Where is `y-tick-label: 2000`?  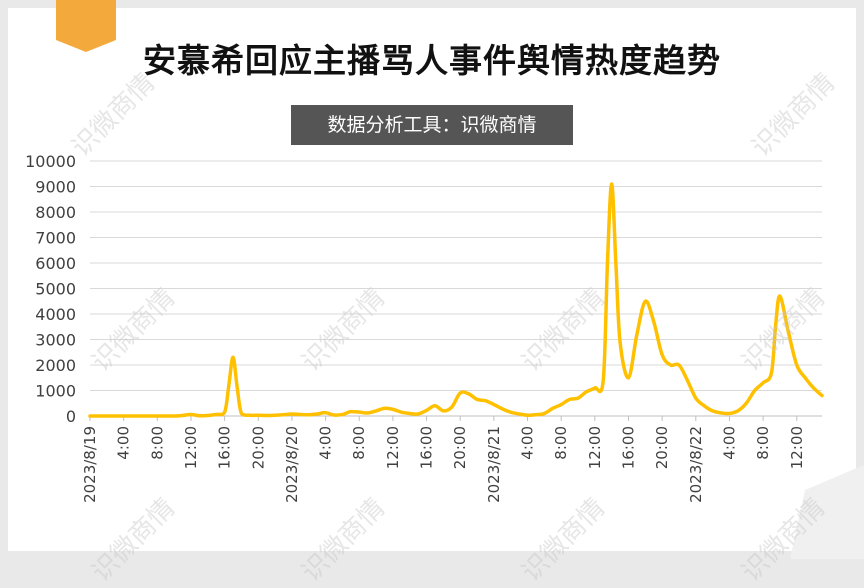
y-tick-label: 2000 is located at coordinates (55, 365).